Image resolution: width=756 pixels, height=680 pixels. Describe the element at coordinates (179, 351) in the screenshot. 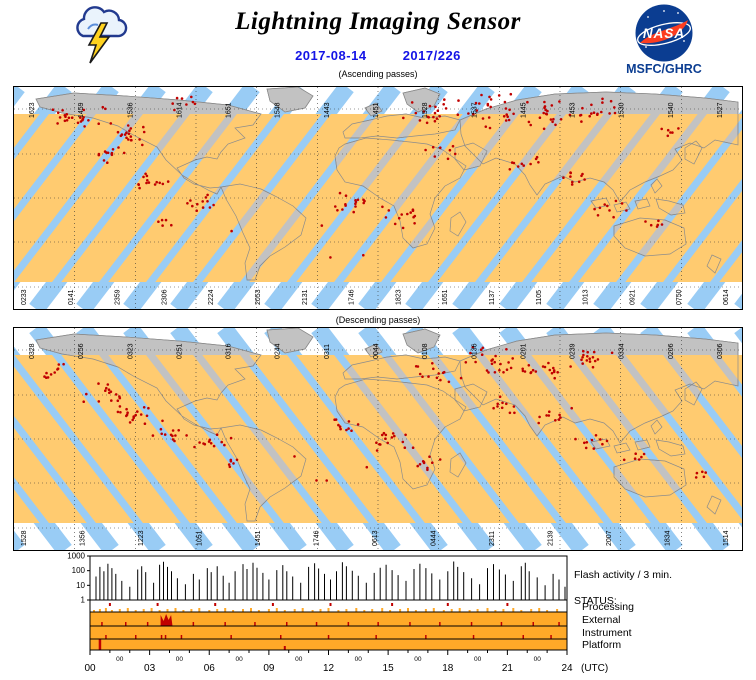

I see `orbit-time-label: 0251` at that location.